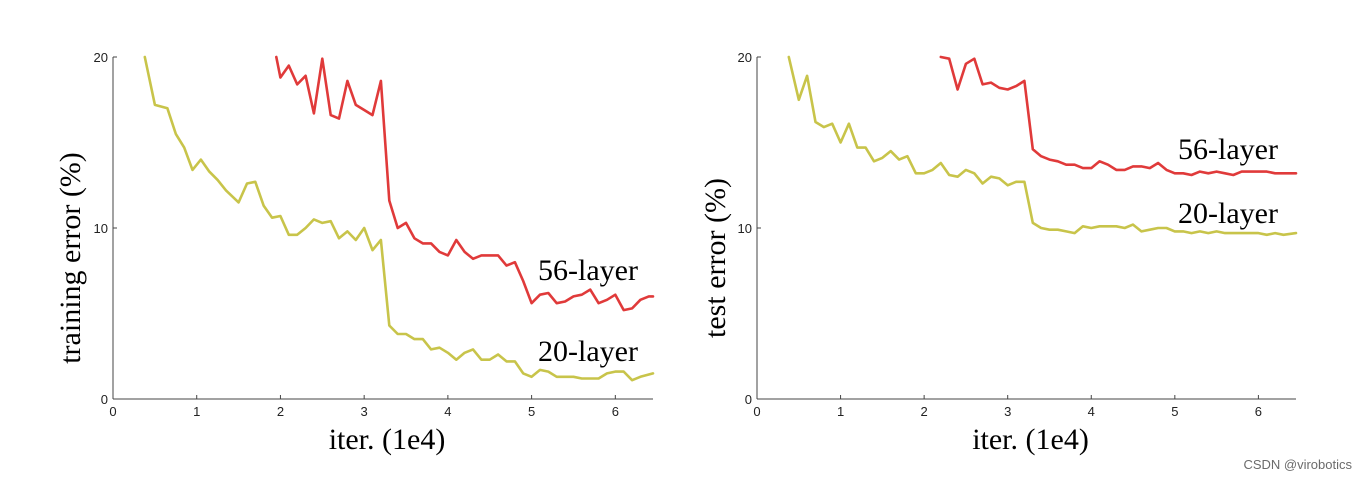 This screenshot has width=1364, height=486. I want to click on y-axis-title: training error (%), so click(70, 258).